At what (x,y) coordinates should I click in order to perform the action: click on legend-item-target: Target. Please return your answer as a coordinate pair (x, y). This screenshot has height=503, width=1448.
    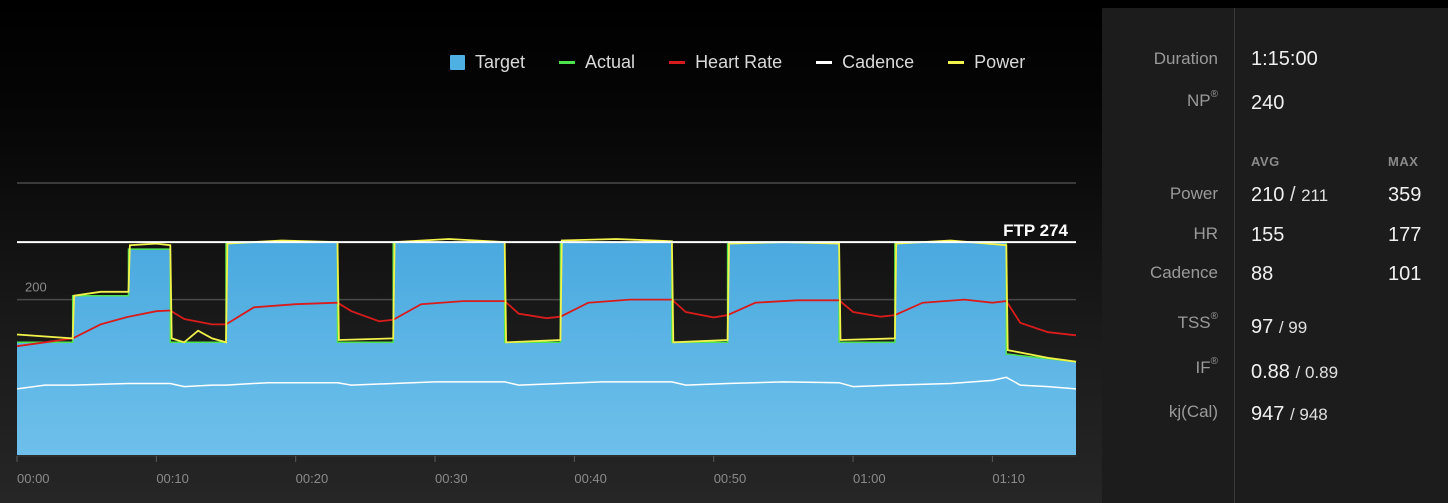
    Looking at the image, I should click on (487, 62).